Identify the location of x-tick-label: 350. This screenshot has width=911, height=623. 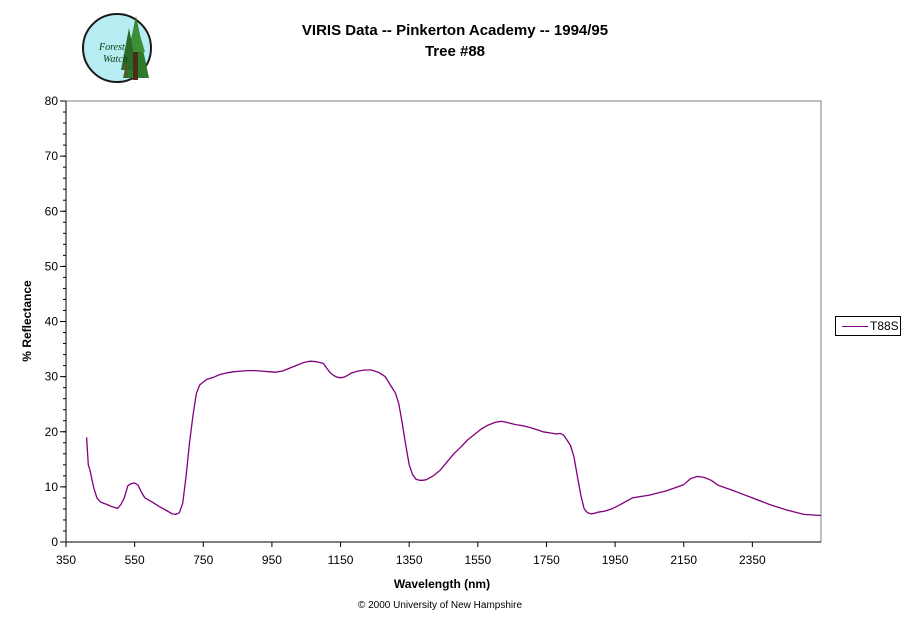
(66, 560).